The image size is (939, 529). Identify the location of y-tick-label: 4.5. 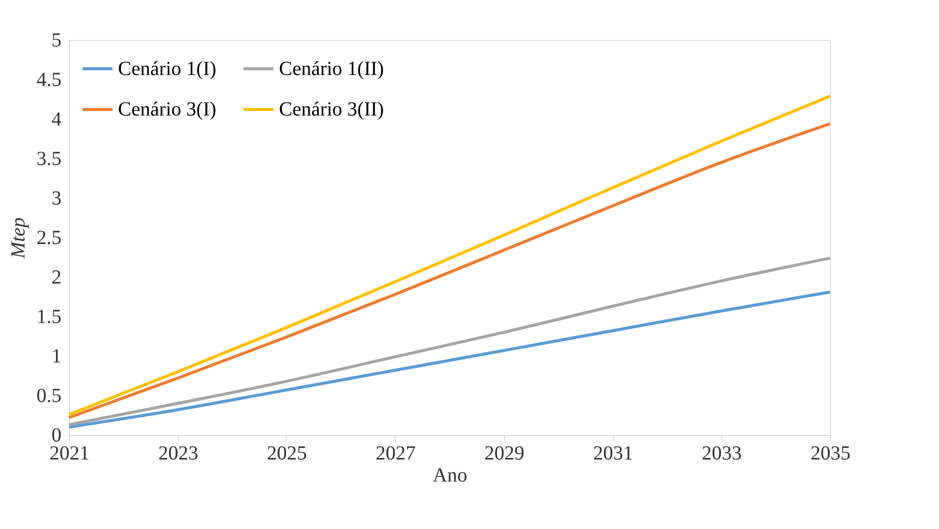
(49, 80).